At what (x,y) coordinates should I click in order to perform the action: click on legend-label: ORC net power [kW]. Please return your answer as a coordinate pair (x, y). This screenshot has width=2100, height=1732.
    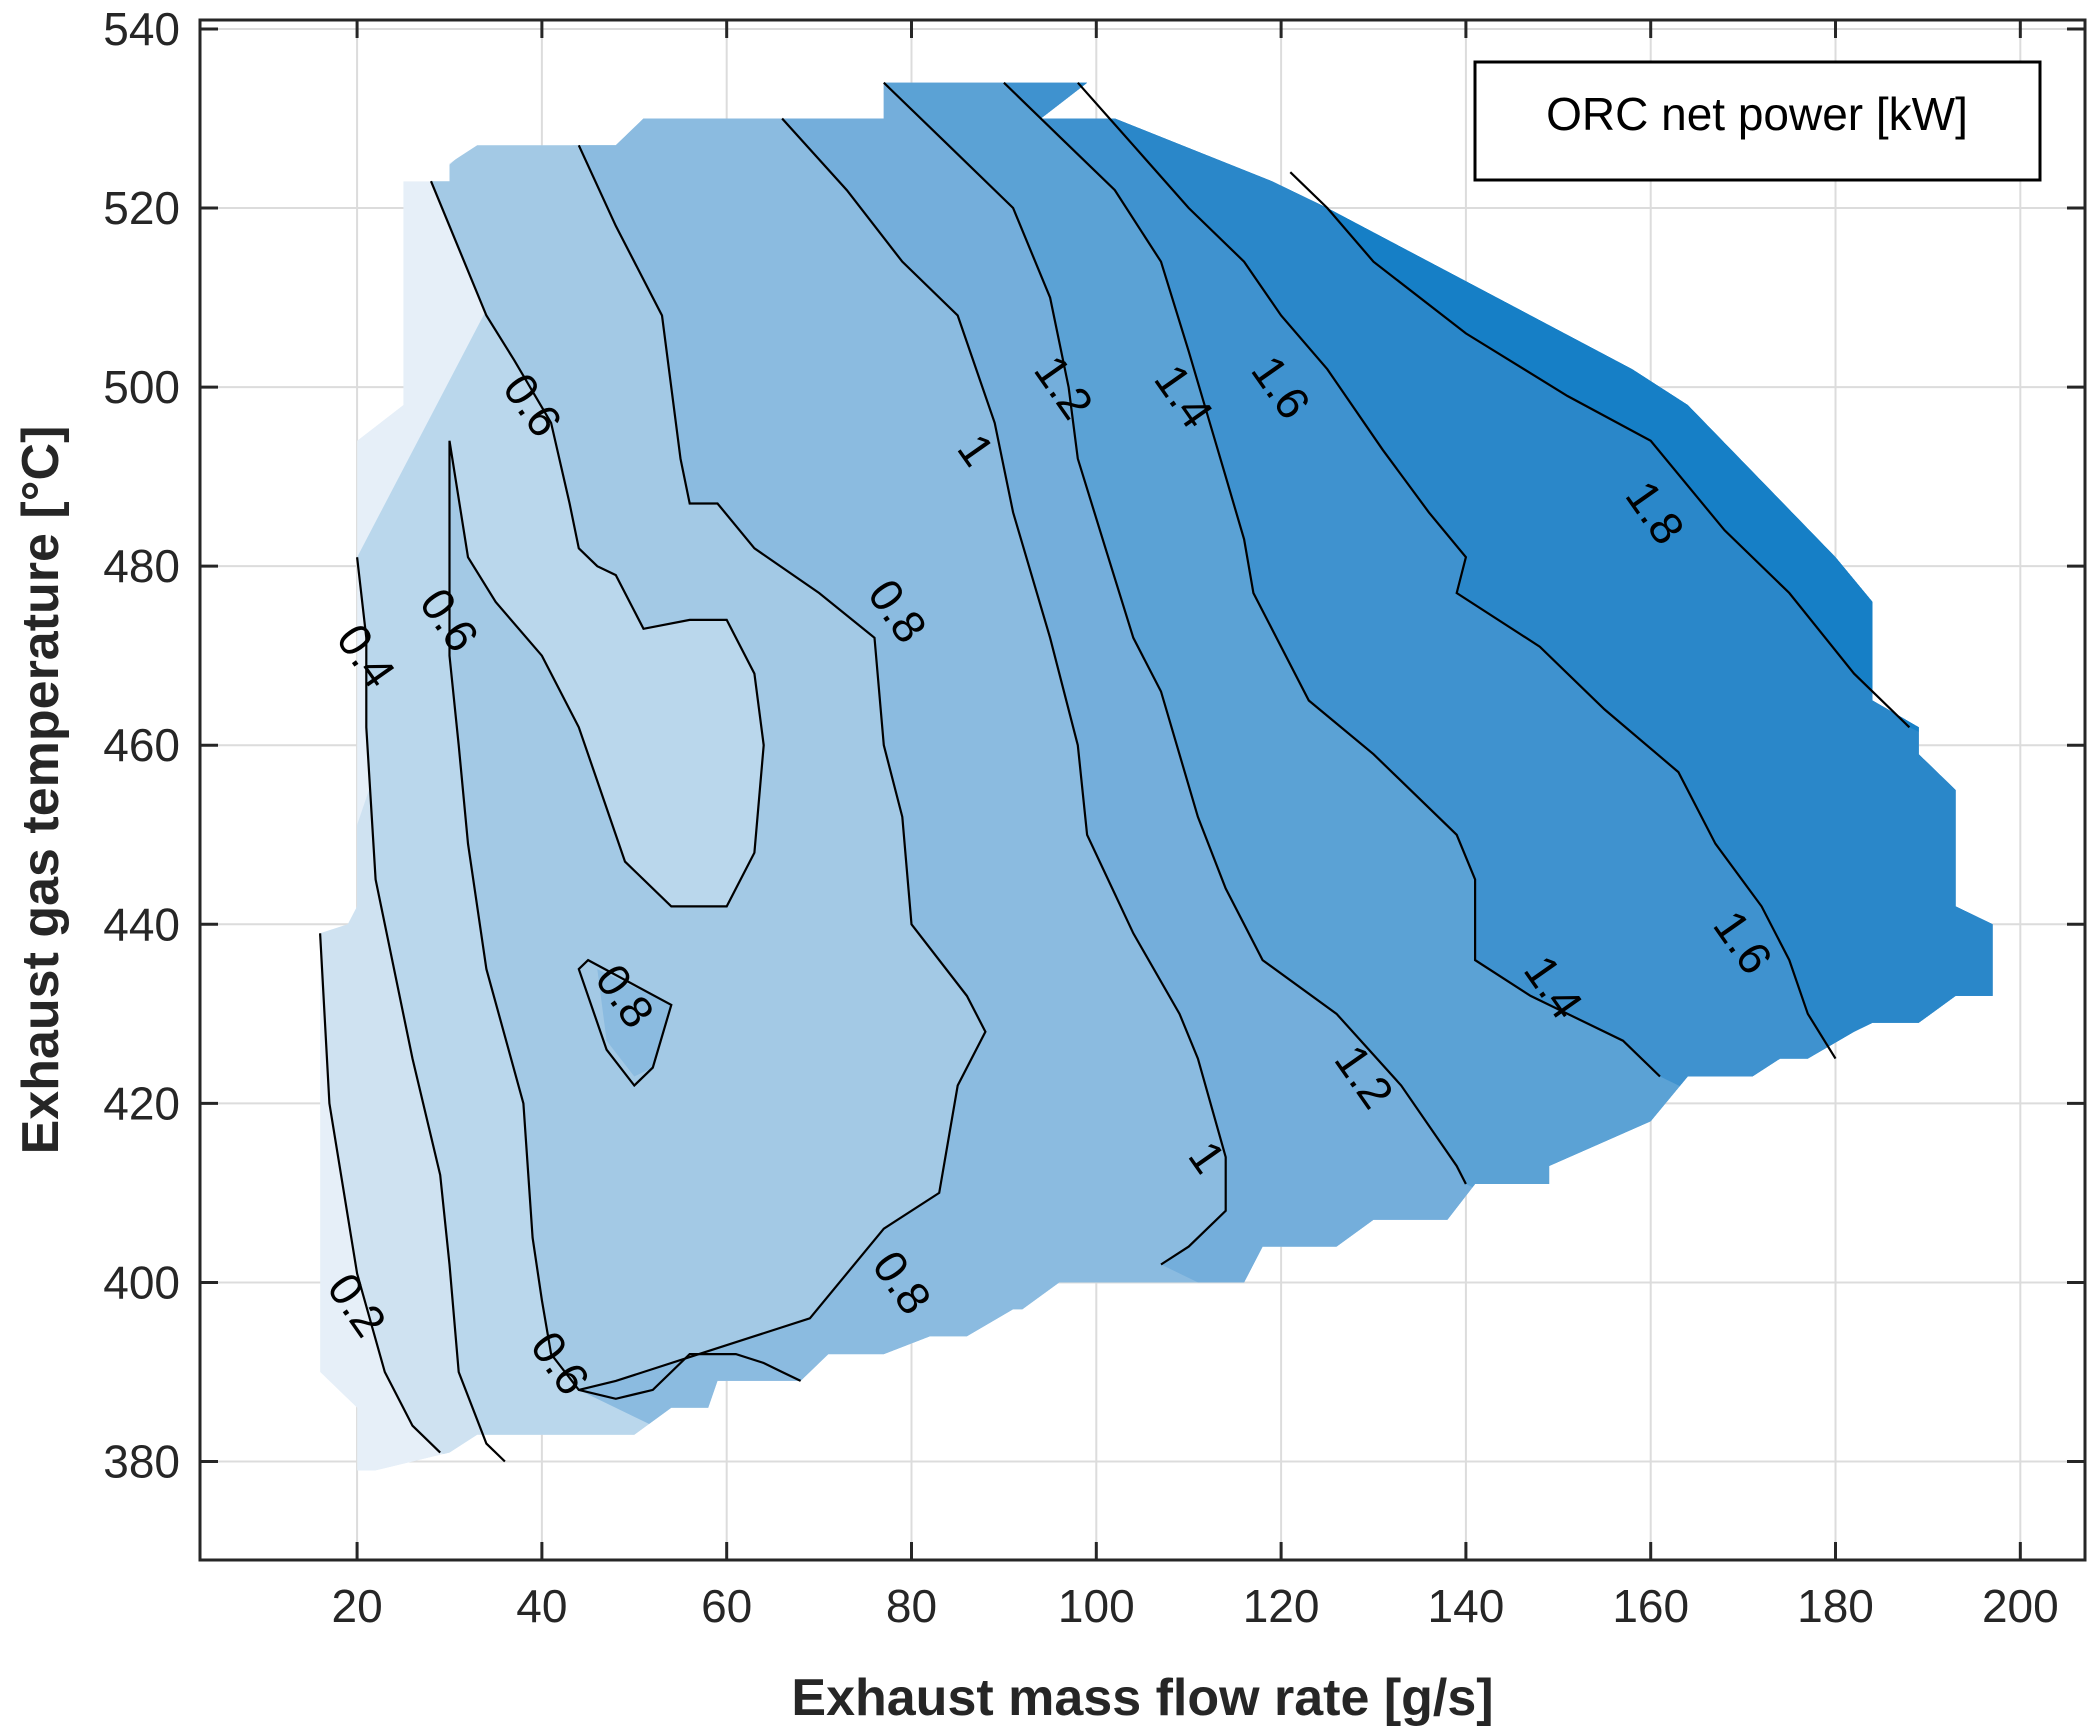
    Looking at the image, I should click on (1757, 114).